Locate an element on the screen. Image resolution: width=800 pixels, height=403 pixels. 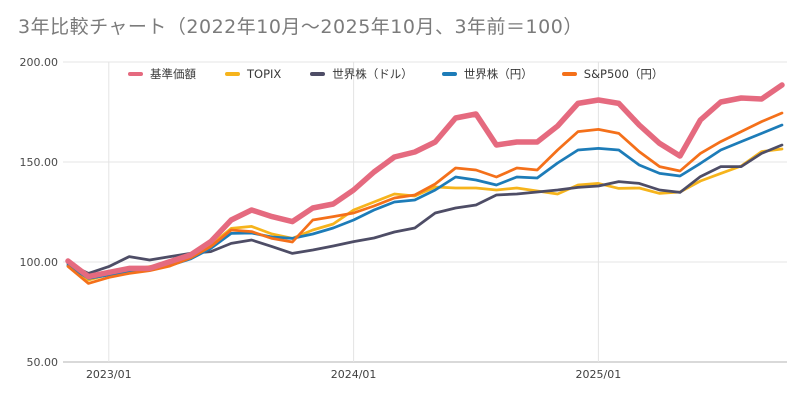
y-axis-tick-label: 150.00 is located at coordinates (39, 162).